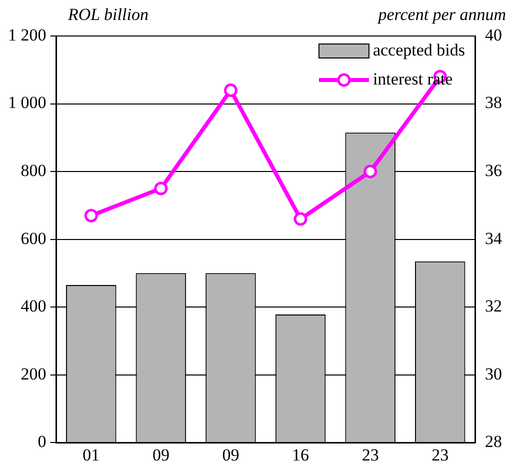 The image size is (508, 471). Describe the element at coordinates (301, 454) in the screenshot. I see `x-tick-label: 16` at that location.